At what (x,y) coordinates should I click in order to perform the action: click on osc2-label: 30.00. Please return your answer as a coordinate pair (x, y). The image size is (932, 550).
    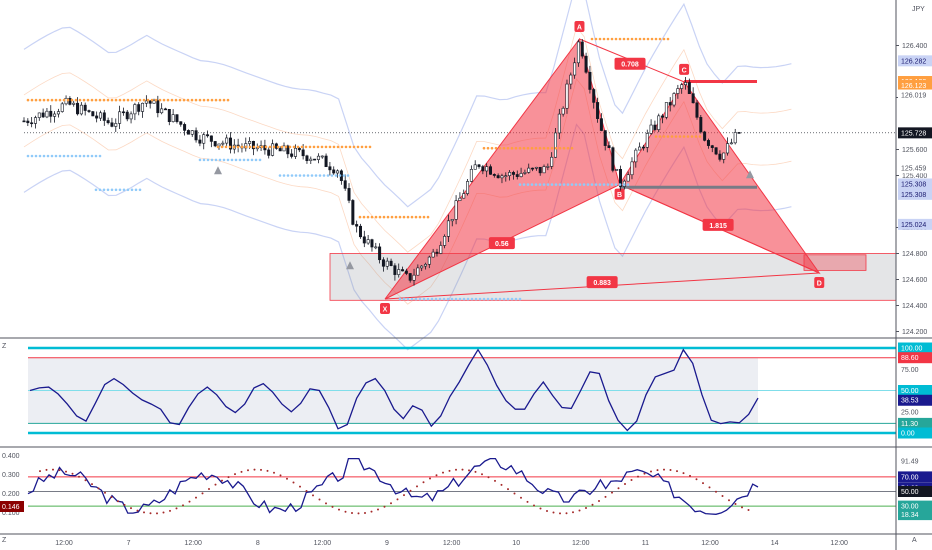
    Looking at the image, I should click on (910, 507).